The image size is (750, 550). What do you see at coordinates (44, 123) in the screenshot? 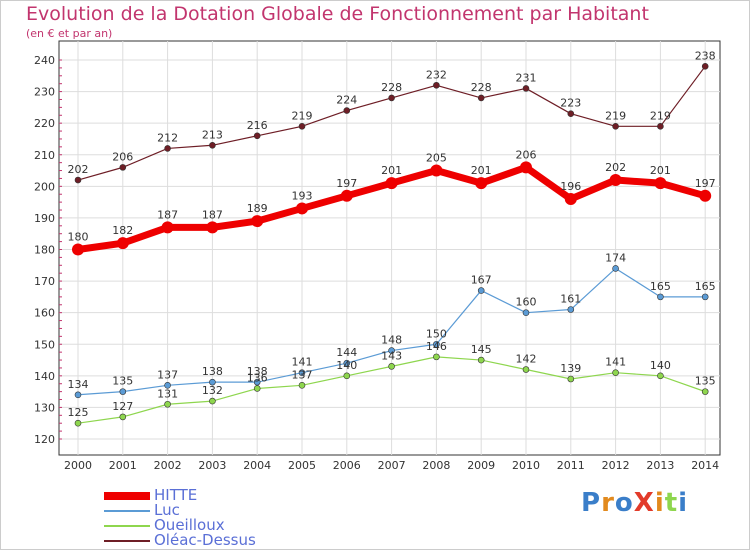
I see `y-tick-label: 220` at bounding box center [44, 123].